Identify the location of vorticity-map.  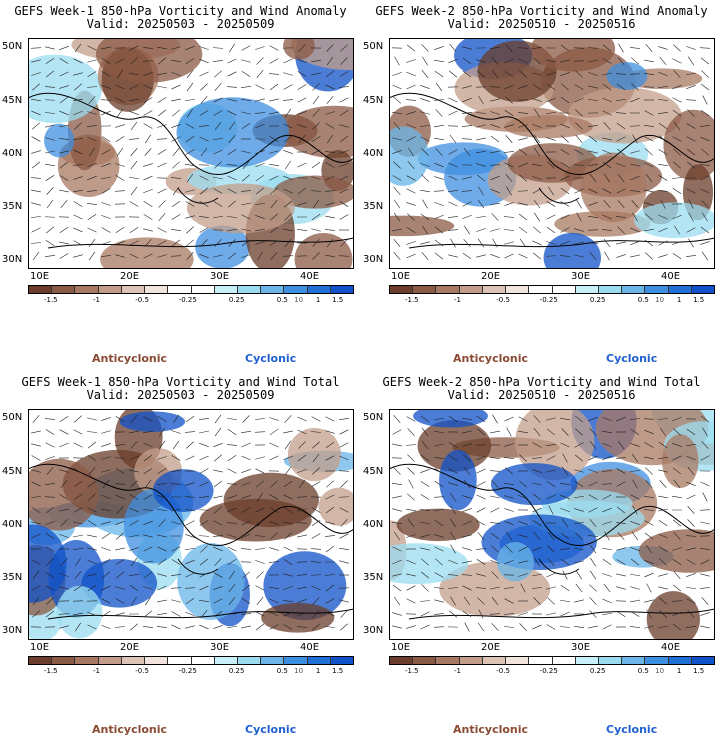
(191, 153).